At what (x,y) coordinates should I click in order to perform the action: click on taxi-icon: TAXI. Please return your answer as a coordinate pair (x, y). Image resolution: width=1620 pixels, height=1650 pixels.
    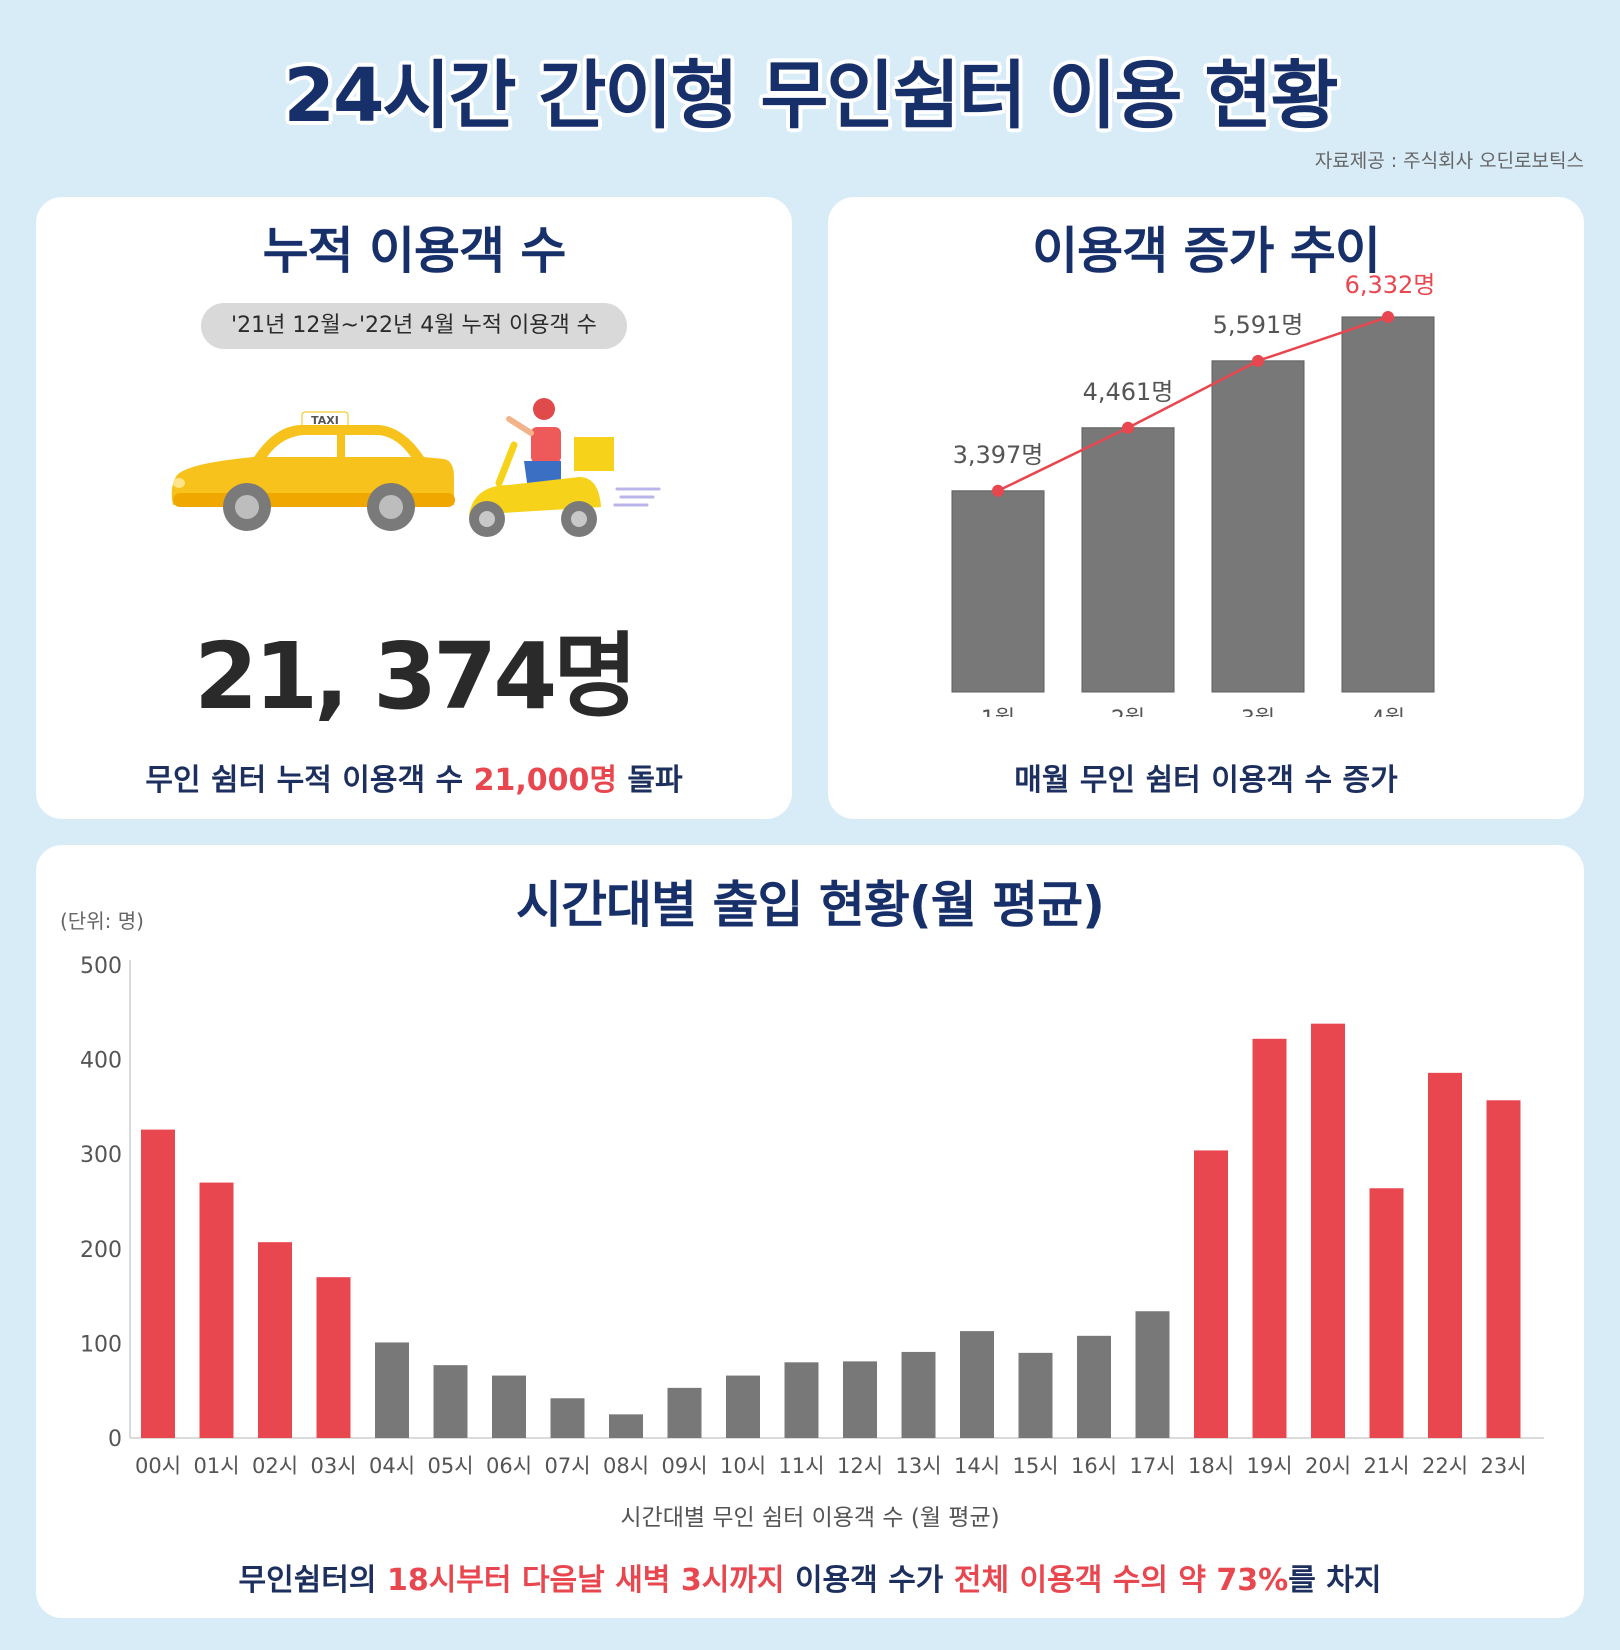
    Looking at the image, I should click on (313, 471).